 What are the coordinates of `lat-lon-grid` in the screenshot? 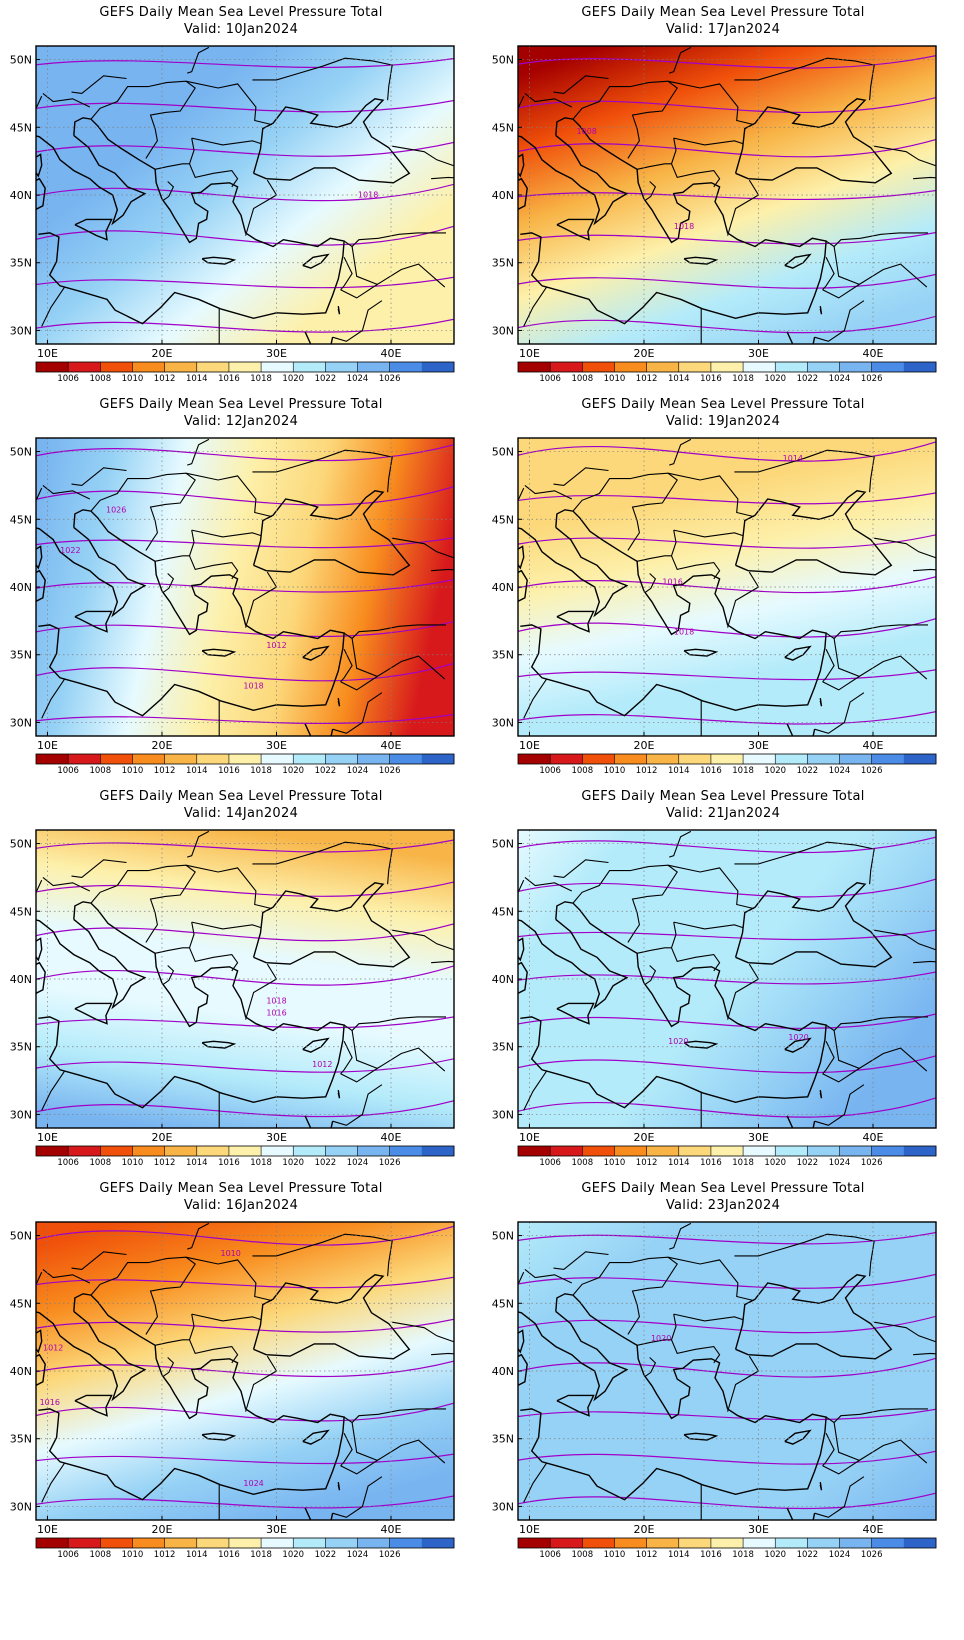 It's located at (245, 587).